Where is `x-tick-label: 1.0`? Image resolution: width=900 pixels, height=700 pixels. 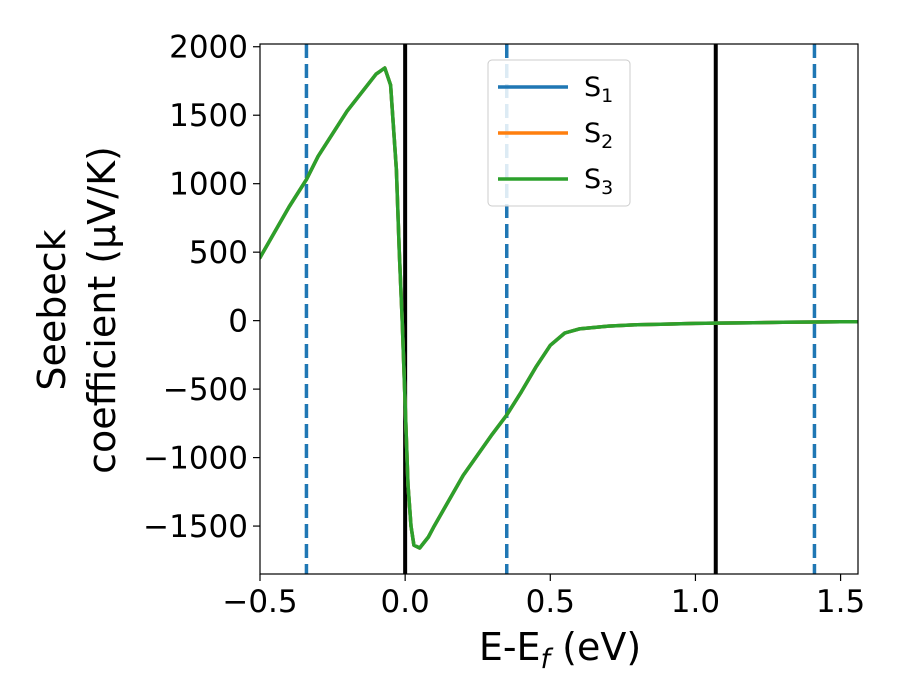
x-tick-label: 1.0 is located at coordinates (695, 602).